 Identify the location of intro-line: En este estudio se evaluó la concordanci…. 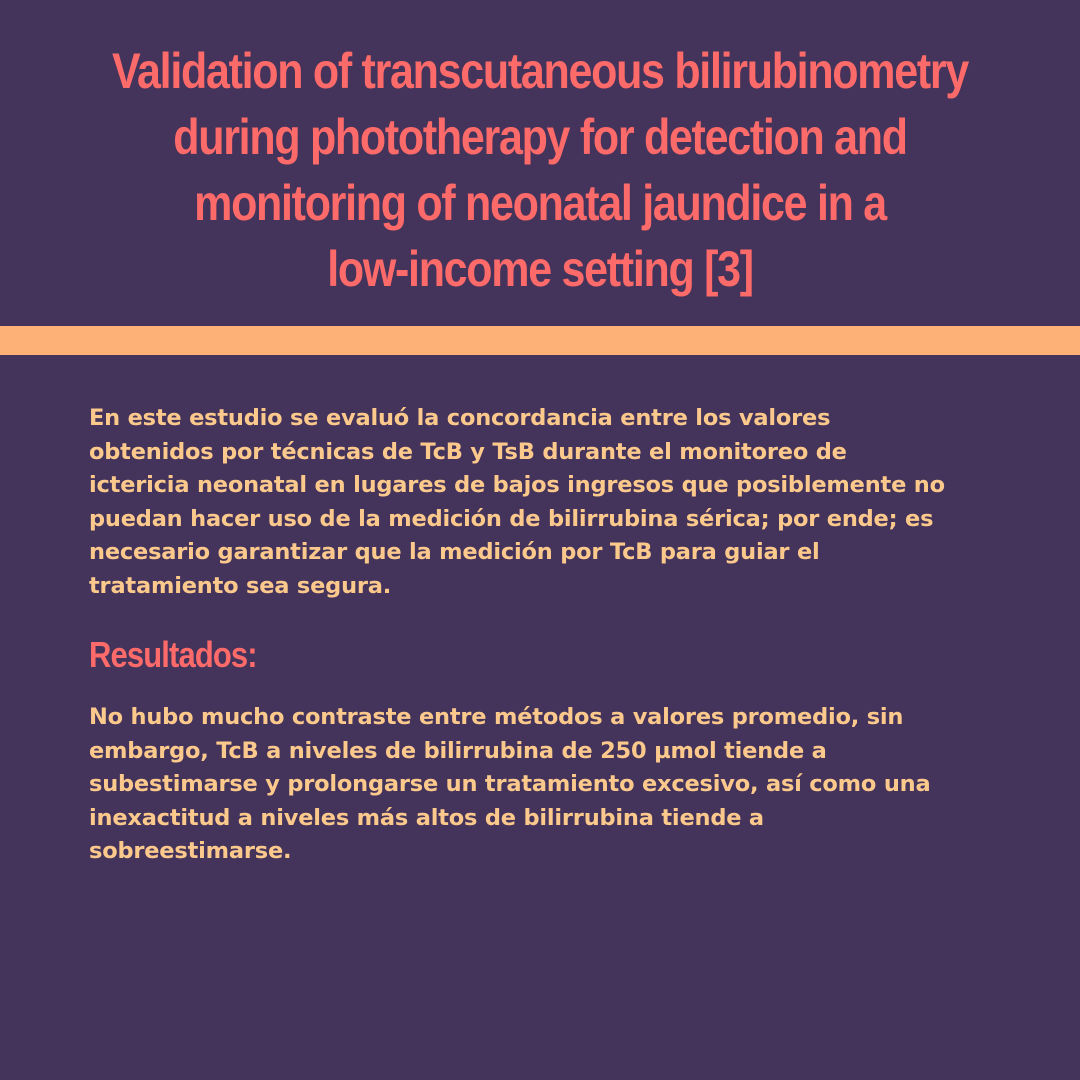
(460, 418).